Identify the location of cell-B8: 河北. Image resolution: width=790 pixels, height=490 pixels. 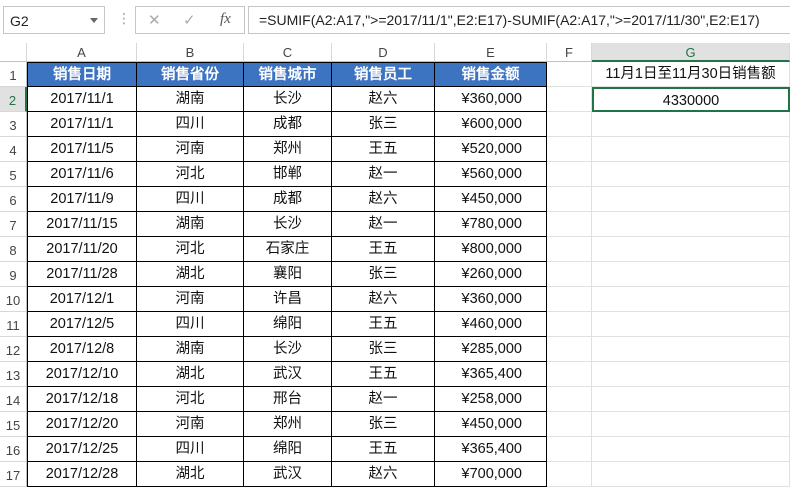
(190, 249).